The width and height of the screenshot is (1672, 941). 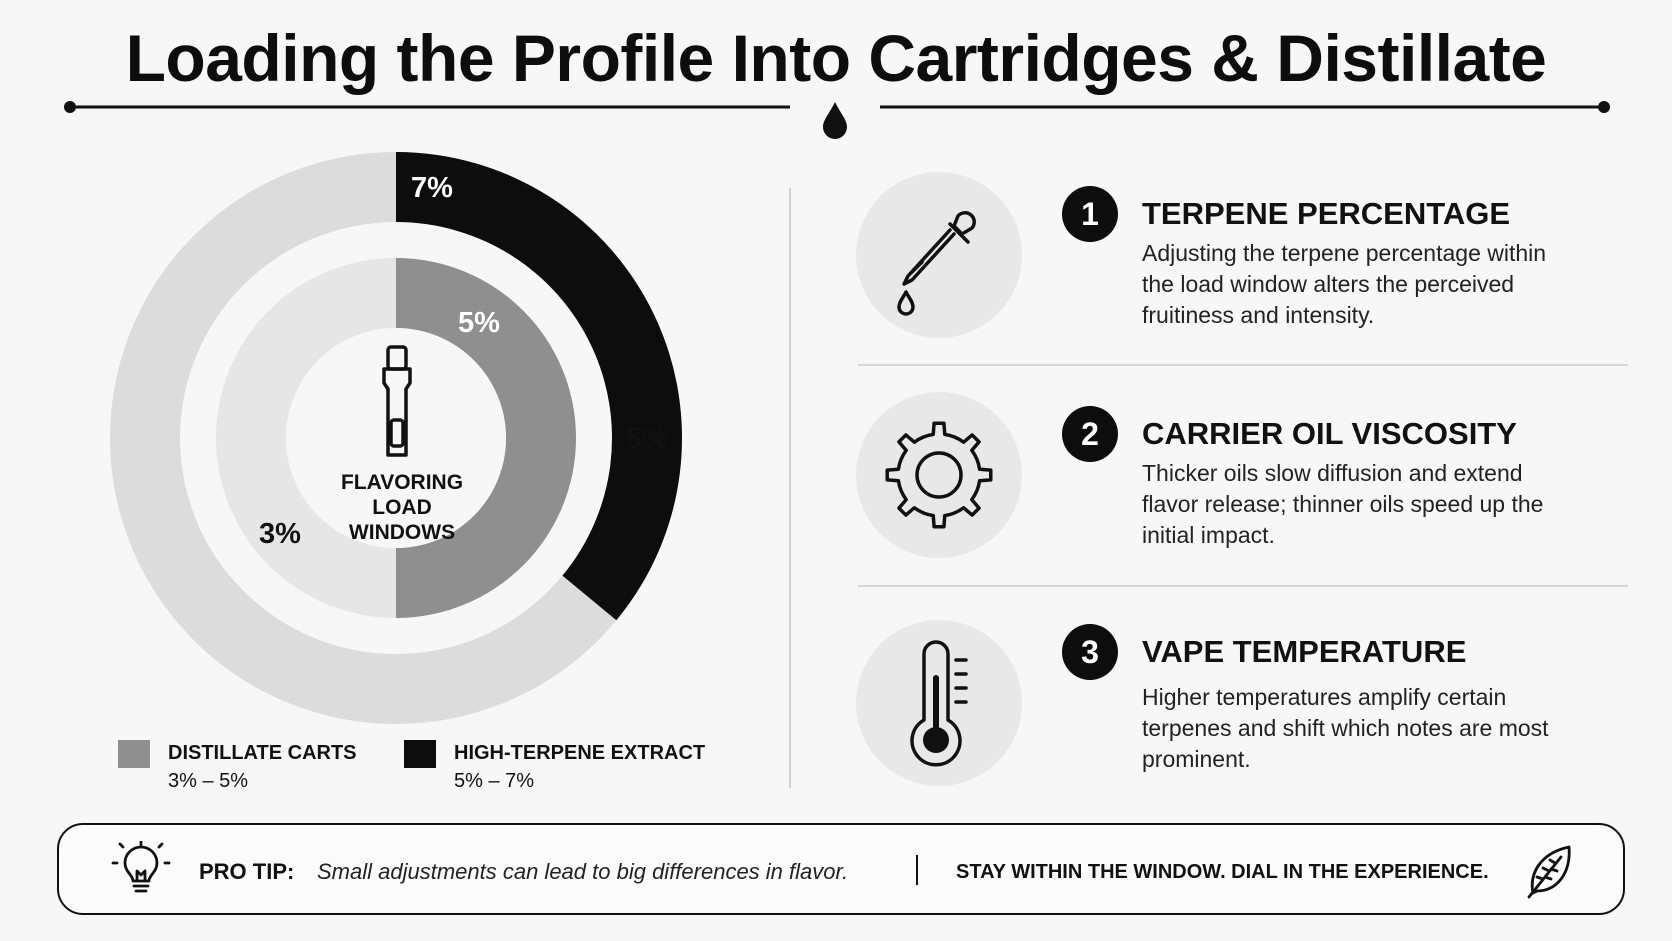 I want to click on cartridge-icon, so click(x=397, y=401).